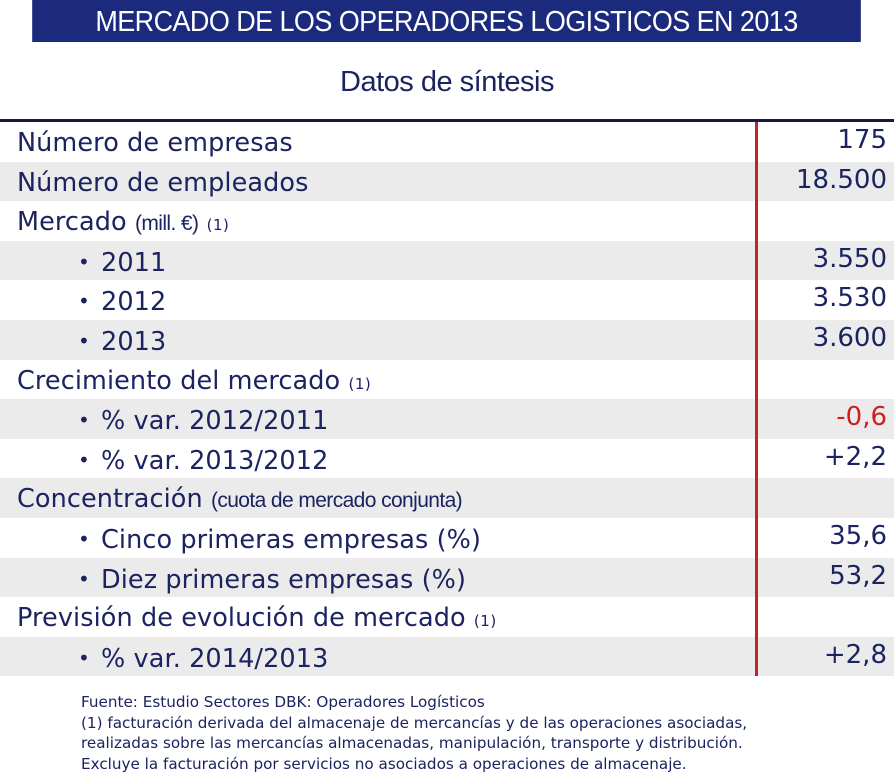 Image resolution: width=894 pixels, height=784 pixels. I want to click on unit-note: (mill. €), so click(166, 224).